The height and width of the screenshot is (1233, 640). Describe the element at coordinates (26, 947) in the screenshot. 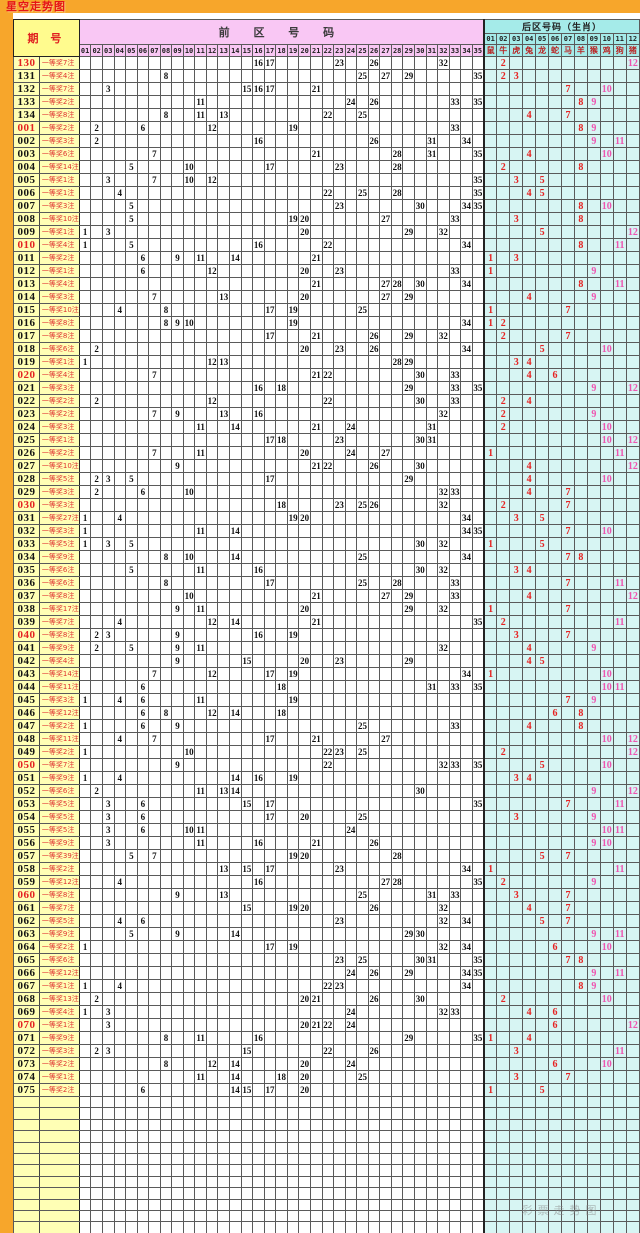

I see `period-cell: 064` at that location.